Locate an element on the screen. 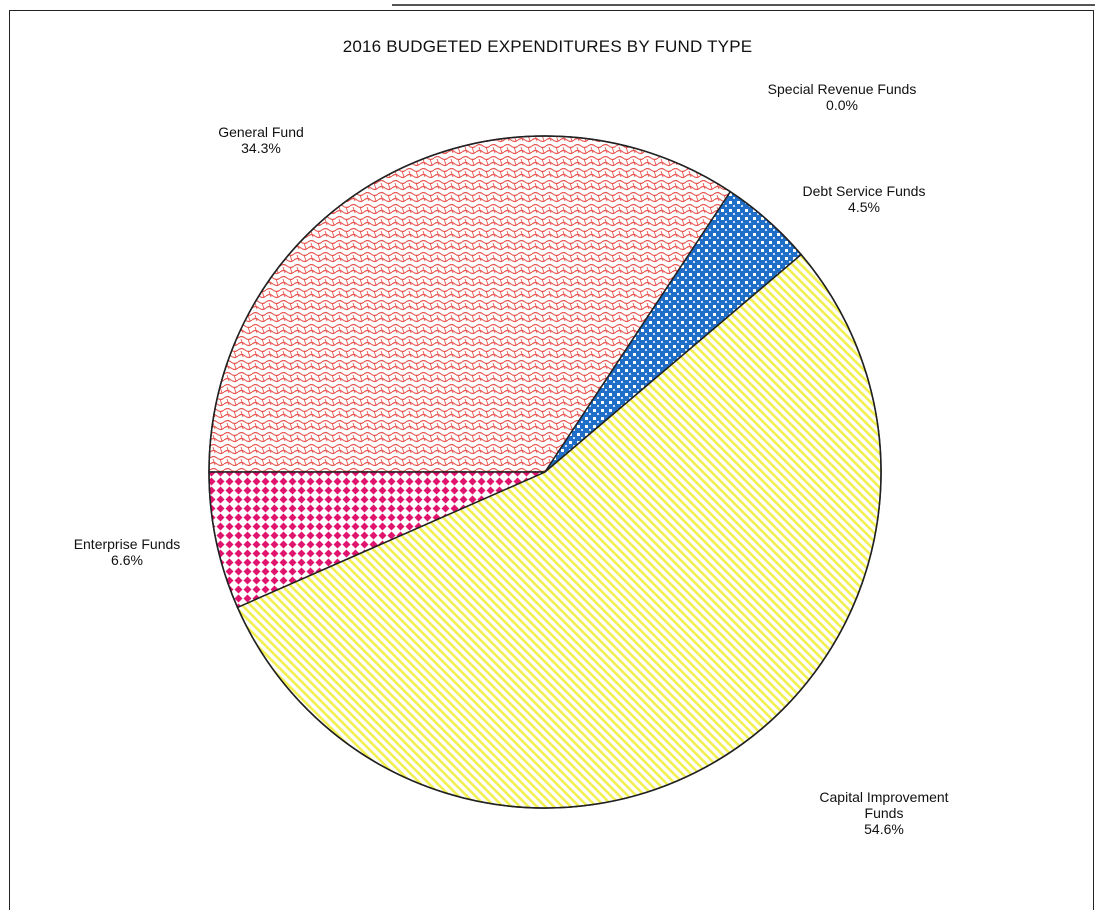 This screenshot has width=1095, height=911. slice-percent: 54.6% is located at coordinates (884, 829).